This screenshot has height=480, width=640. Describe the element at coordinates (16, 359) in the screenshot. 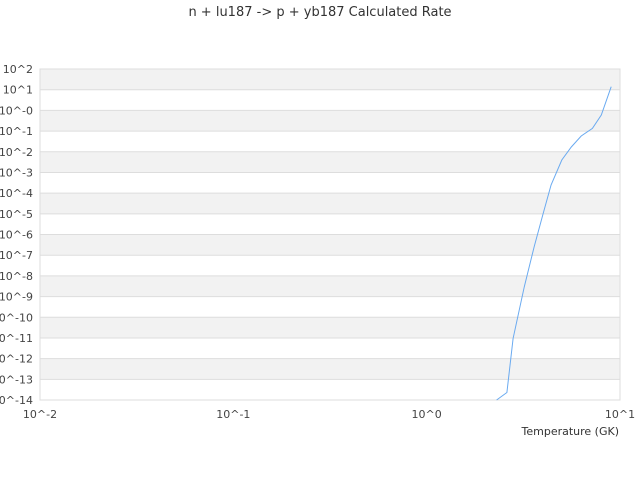

I see `y-tick-label: 10^-12` at that location.